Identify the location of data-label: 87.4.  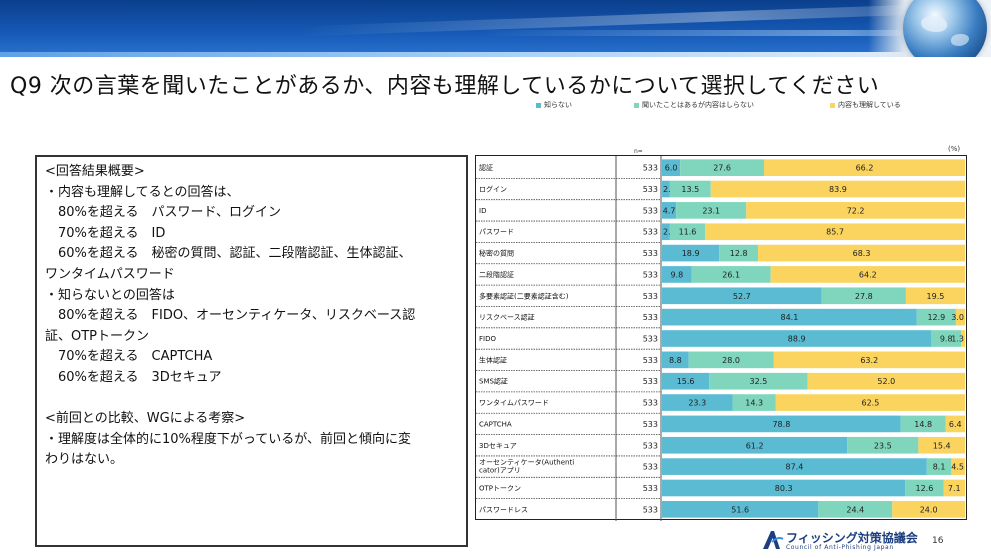
(795, 467).